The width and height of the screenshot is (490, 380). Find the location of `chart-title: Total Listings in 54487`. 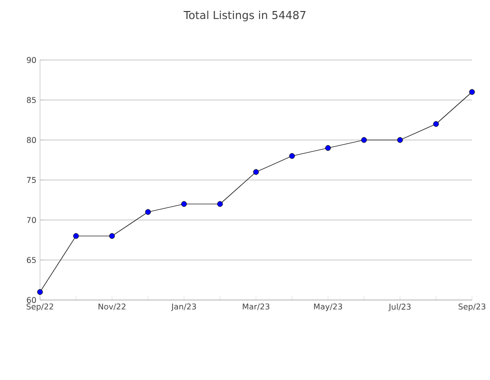

chart-title: Total Listings in 54487 is located at coordinates (245, 16).